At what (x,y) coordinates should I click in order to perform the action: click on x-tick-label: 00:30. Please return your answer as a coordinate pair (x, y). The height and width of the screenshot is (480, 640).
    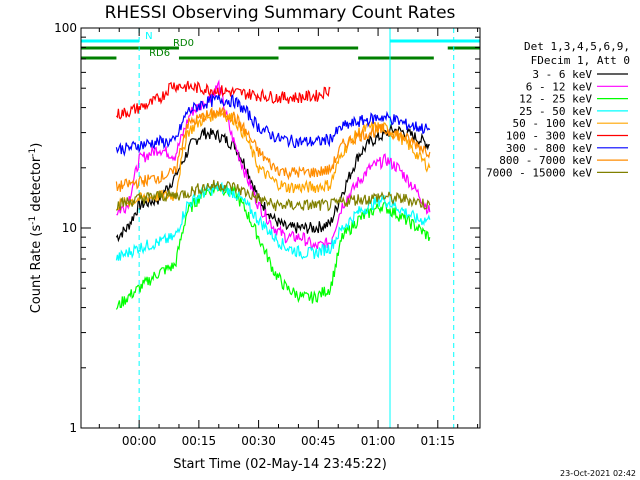
    Looking at the image, I should click on (258, 441).